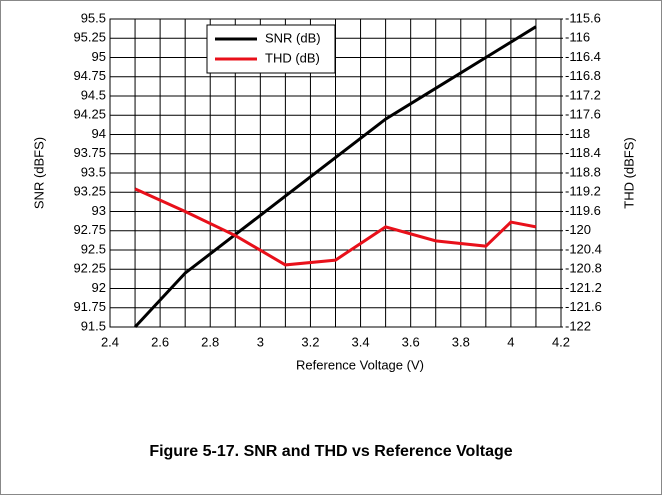 The height and width of the screenshot is (495, 662). I want to click on y-tick-label: 92.75, so click(89, 229).